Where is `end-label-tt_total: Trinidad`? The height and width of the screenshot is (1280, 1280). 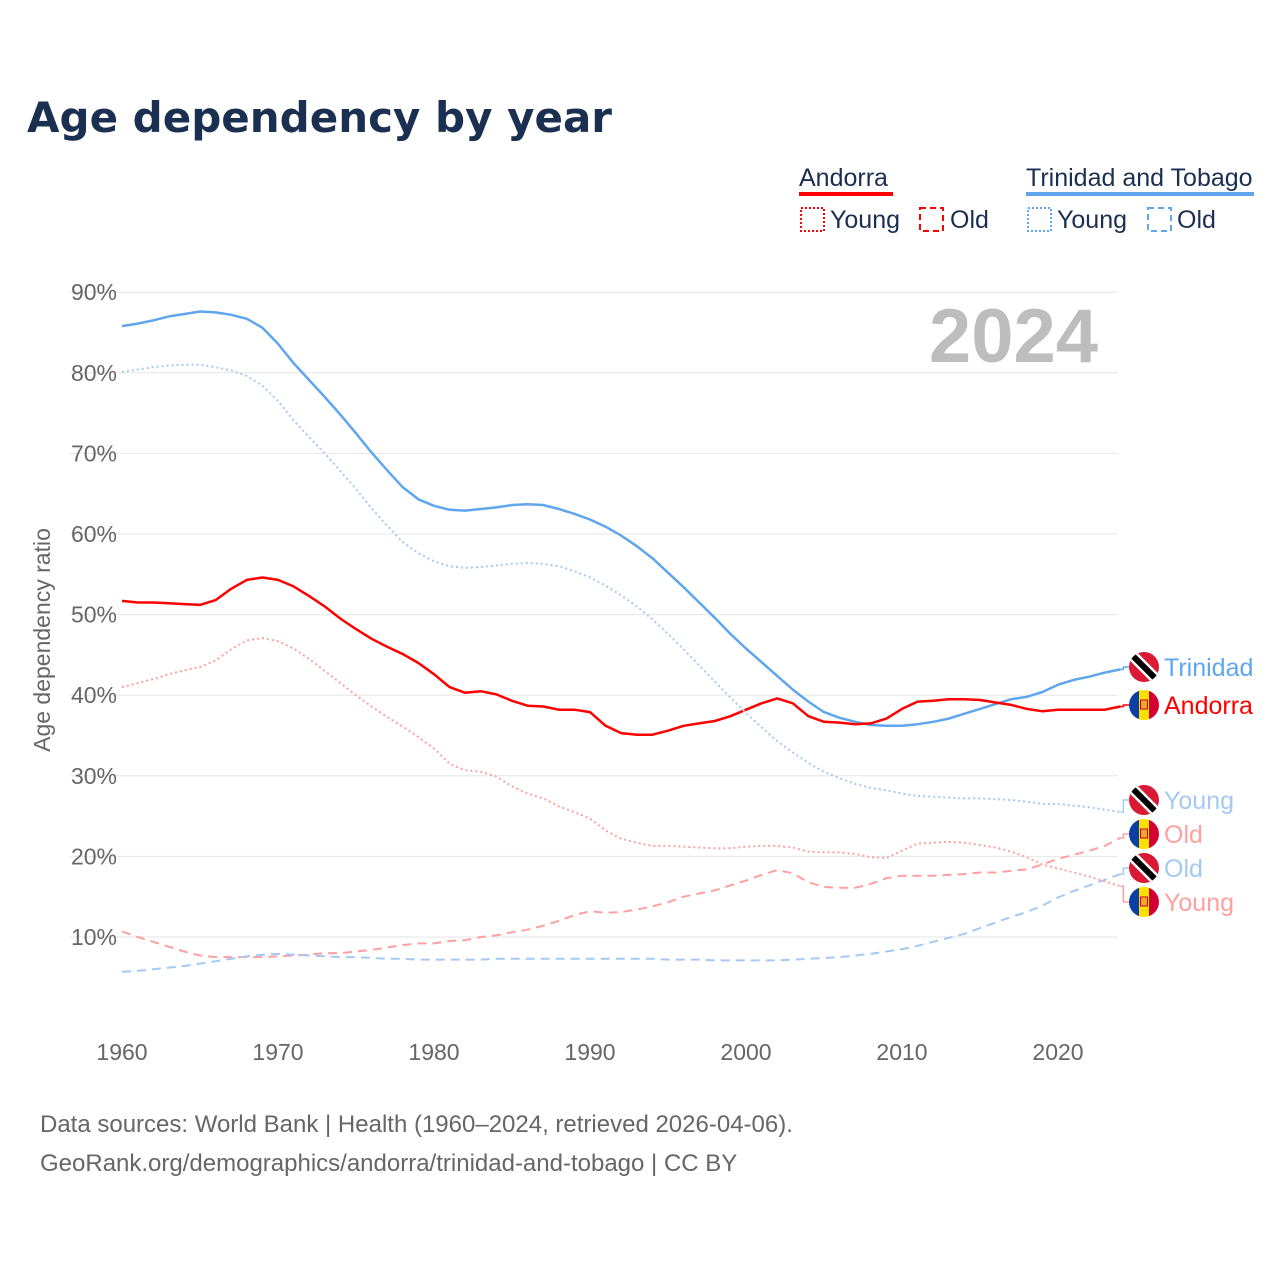 end-label-tt_total: Trinidad is located at coordinates (1208, 668).